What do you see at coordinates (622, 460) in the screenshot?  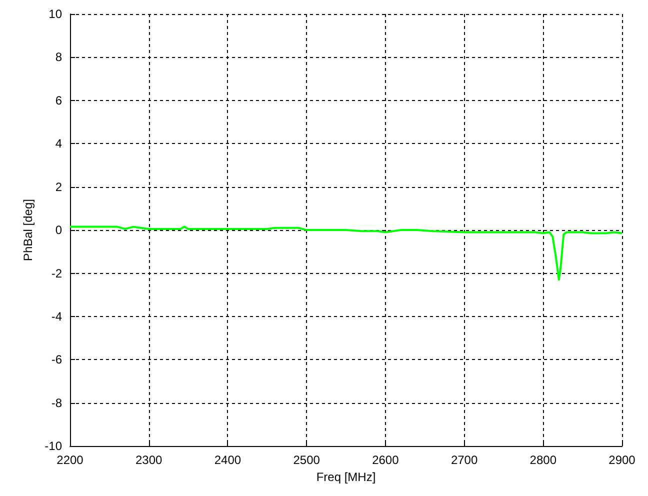 I see `x-tick-label: 2900` at bounding box center [622, 460].